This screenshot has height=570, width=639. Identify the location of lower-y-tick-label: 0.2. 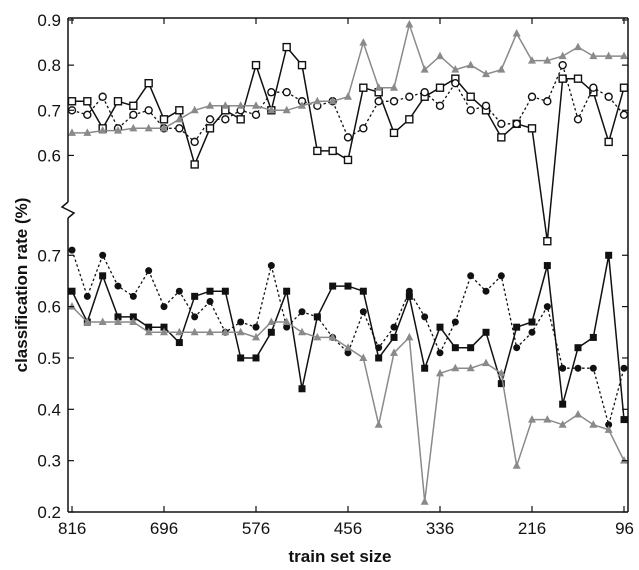
(49, 512).